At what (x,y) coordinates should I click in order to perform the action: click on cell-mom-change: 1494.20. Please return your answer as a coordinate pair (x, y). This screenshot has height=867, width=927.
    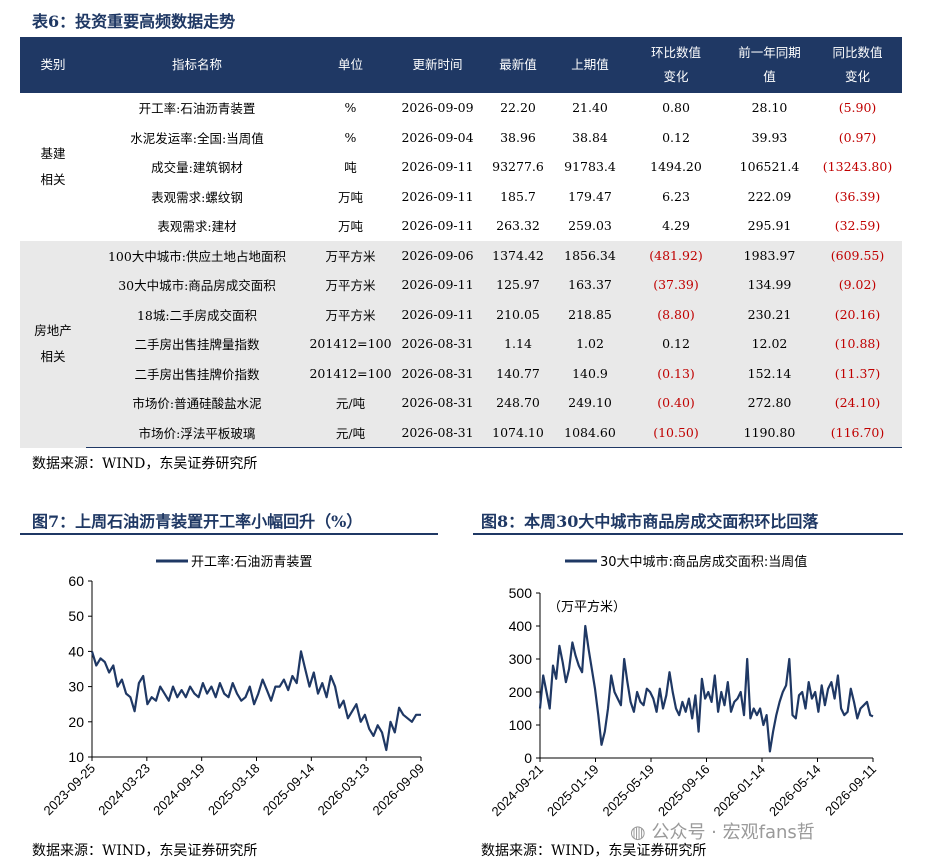
    Looking at the image, I should click on (676, 167).